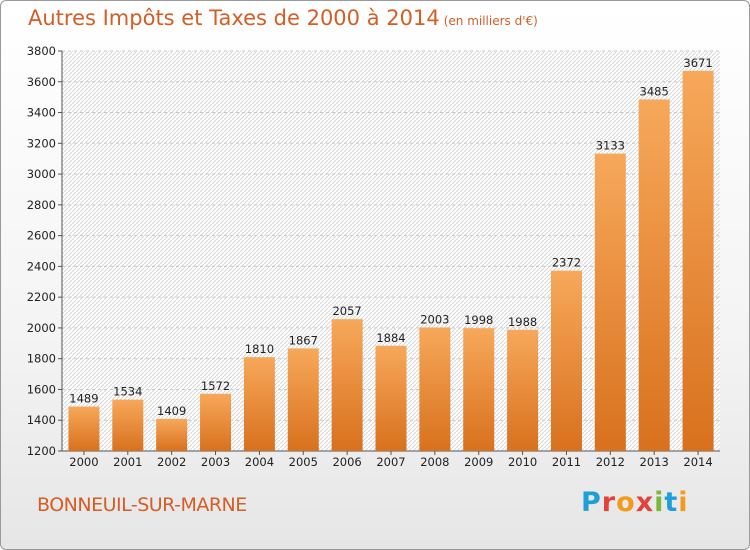 This screenshot has width=750, height=550. I want to click on y-tick-label: 2200, so click(41, 297).